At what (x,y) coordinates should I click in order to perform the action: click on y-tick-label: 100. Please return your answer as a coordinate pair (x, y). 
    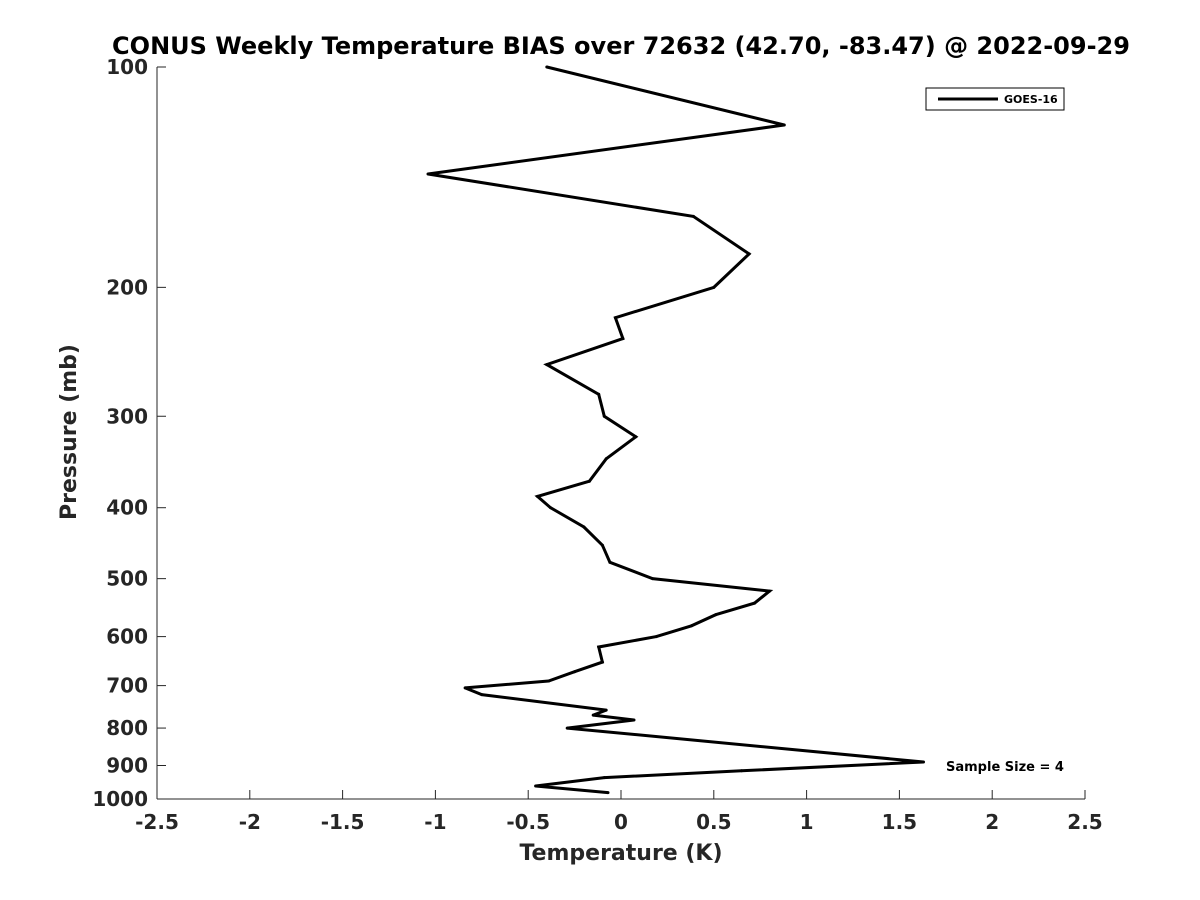
    Looking at the image, I should click on (127, 67).